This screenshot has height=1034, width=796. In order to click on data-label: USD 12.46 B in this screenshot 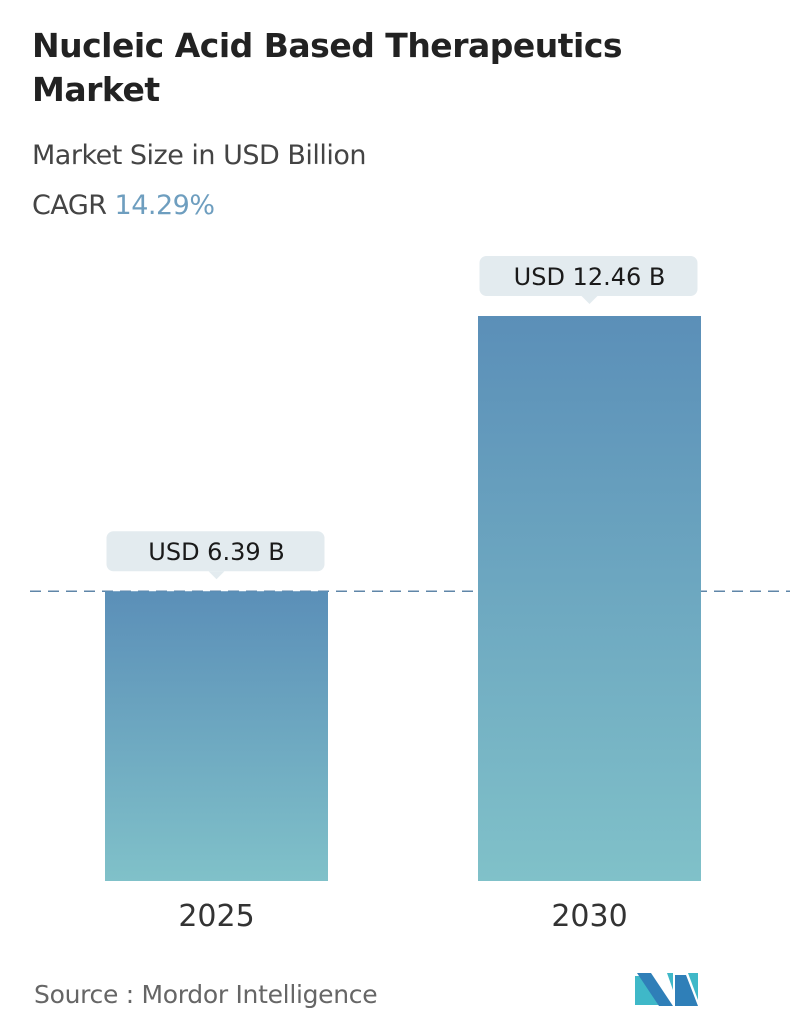, I will do `click(590, 277)`.